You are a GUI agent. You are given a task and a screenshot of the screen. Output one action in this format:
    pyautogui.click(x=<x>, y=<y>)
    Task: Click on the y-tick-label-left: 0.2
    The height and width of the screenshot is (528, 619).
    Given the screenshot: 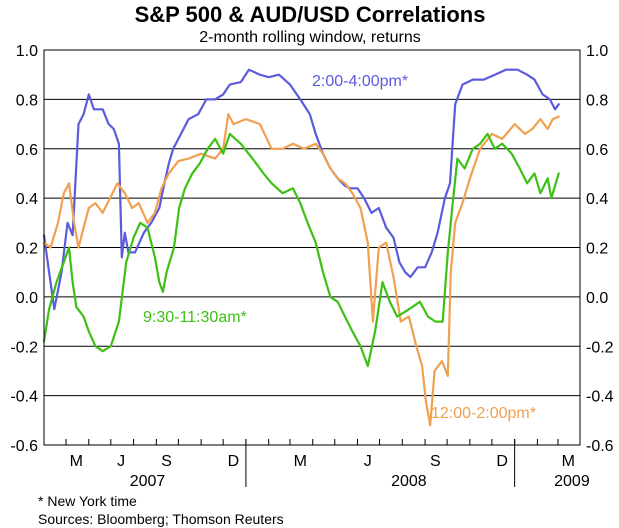 What is the action you would take?
    pyautogui.click(x=27, y=249)
    